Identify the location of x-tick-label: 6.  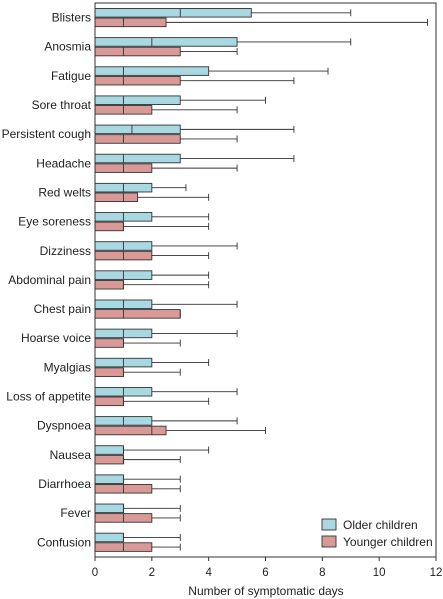
(265, 573).